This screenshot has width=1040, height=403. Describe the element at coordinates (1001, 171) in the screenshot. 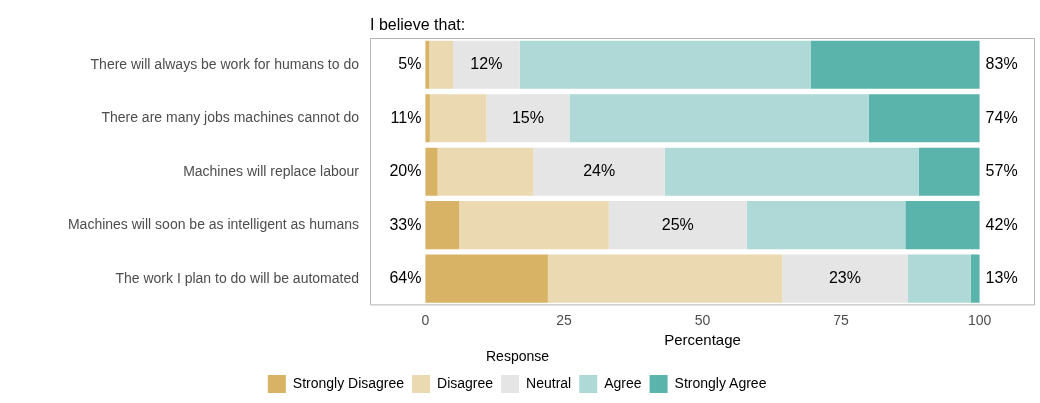

I see `annotation: 57%` at that location.